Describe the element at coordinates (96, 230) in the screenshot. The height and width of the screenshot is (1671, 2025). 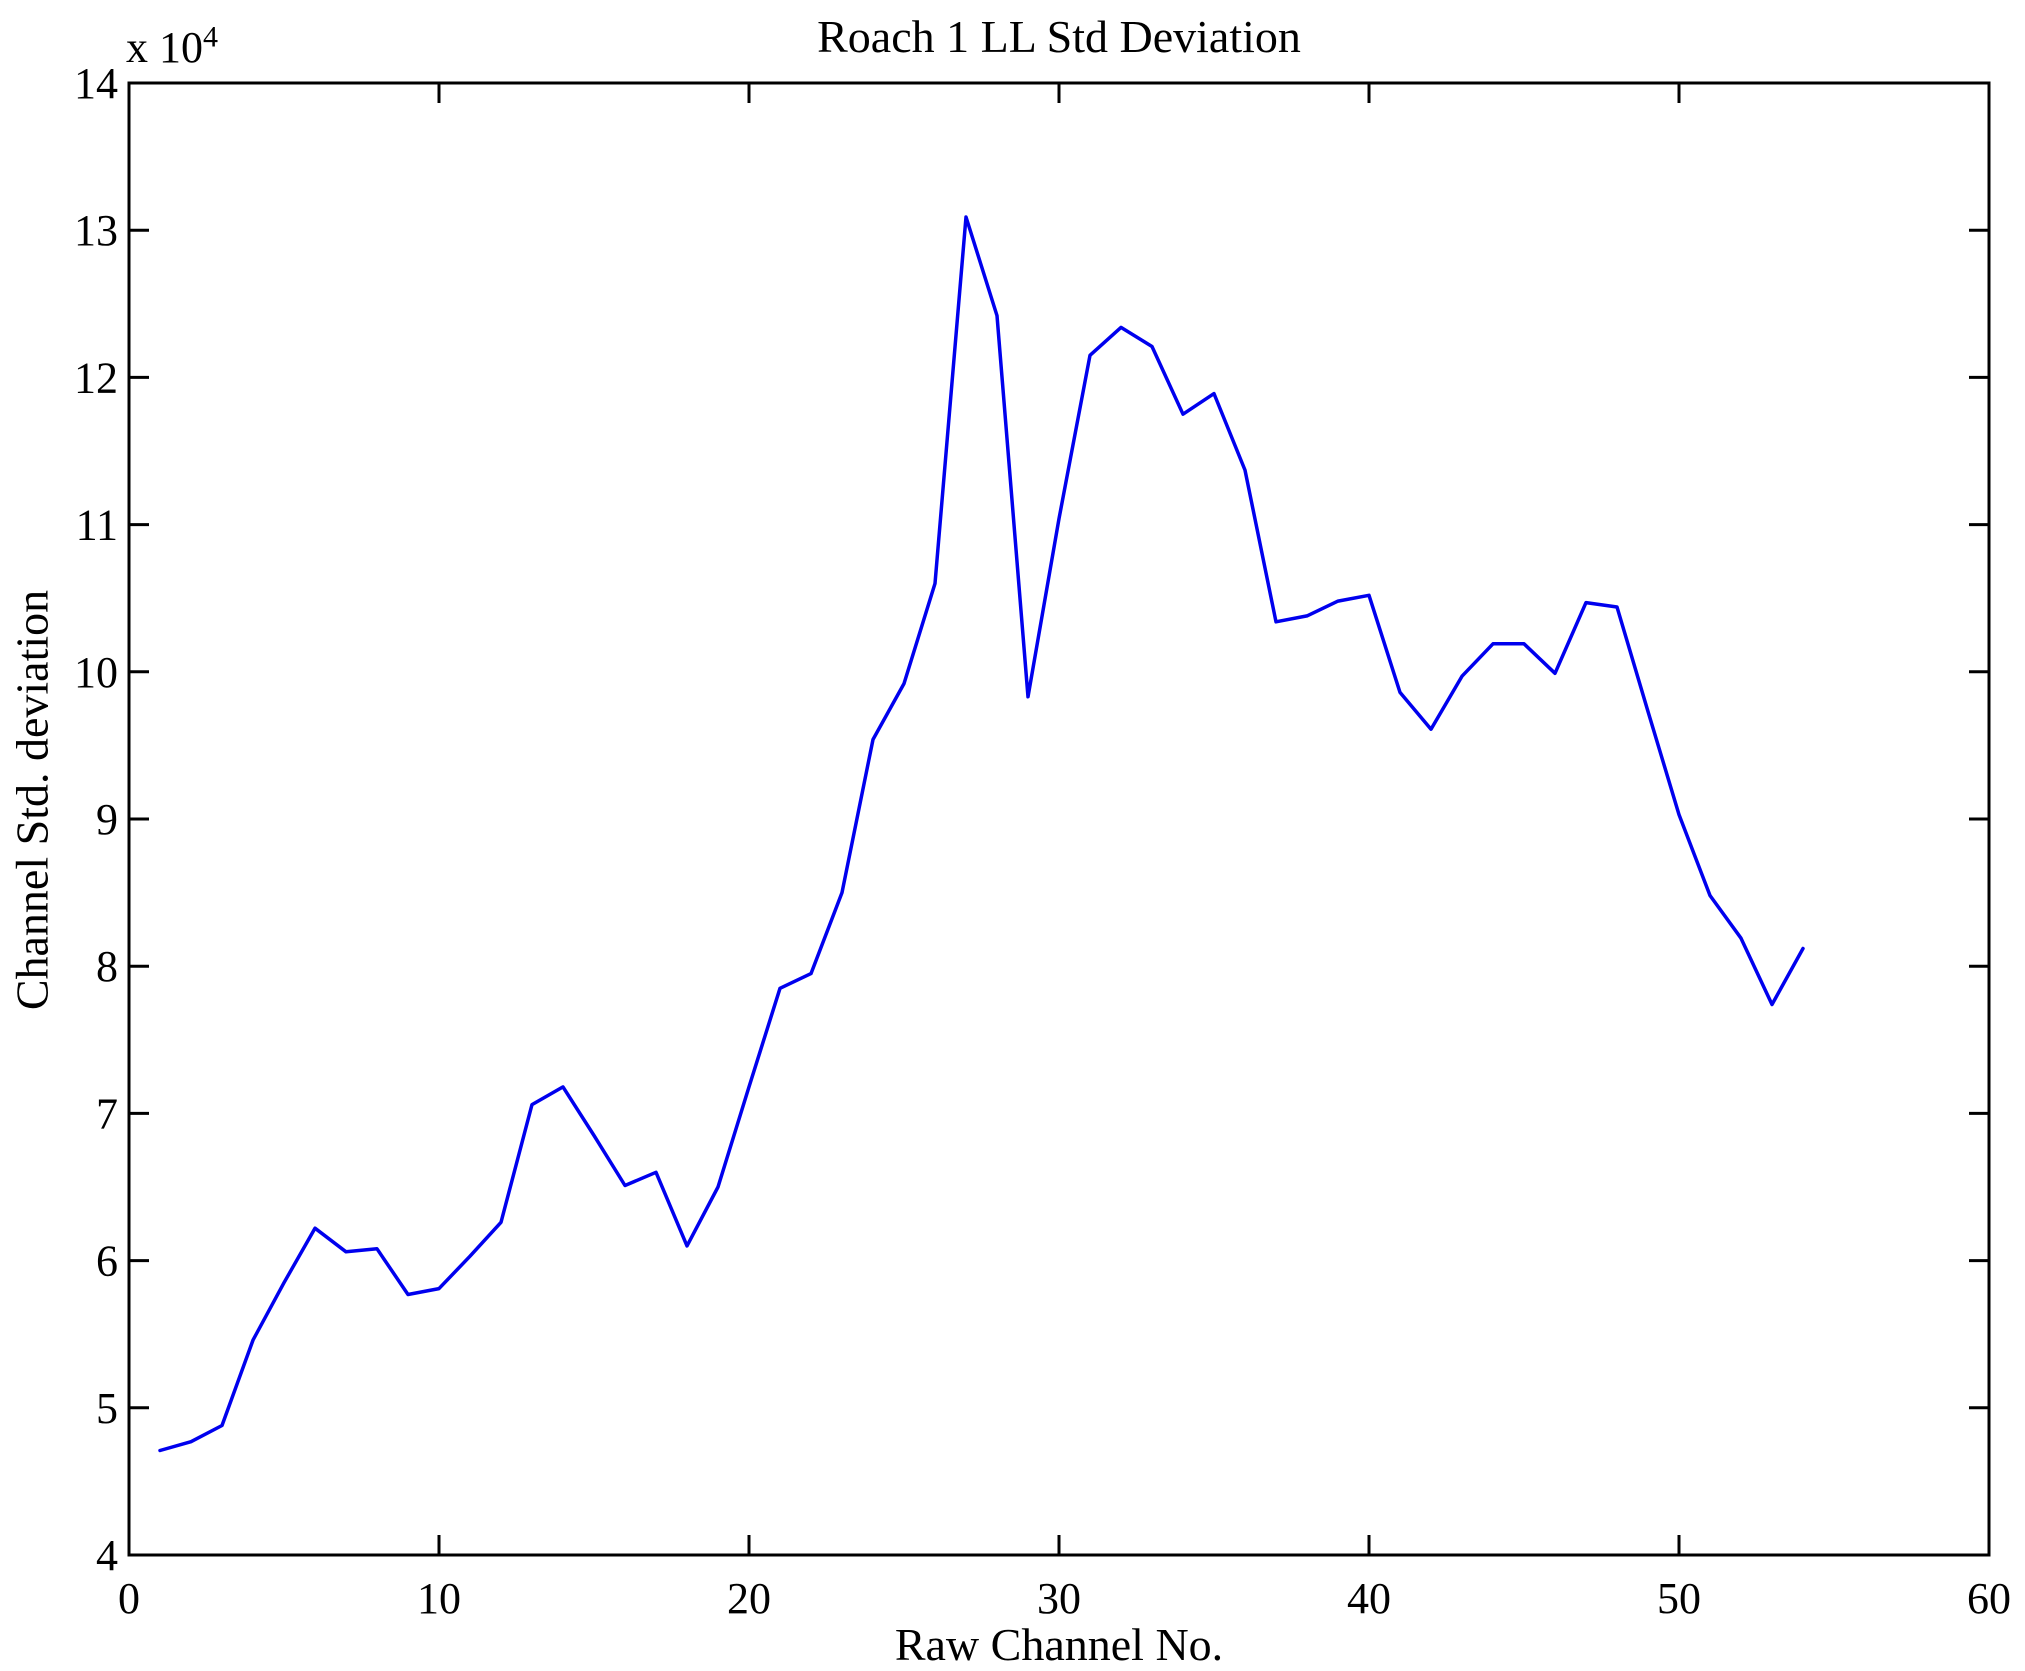
I see `y-tick-label: 13` at that location.